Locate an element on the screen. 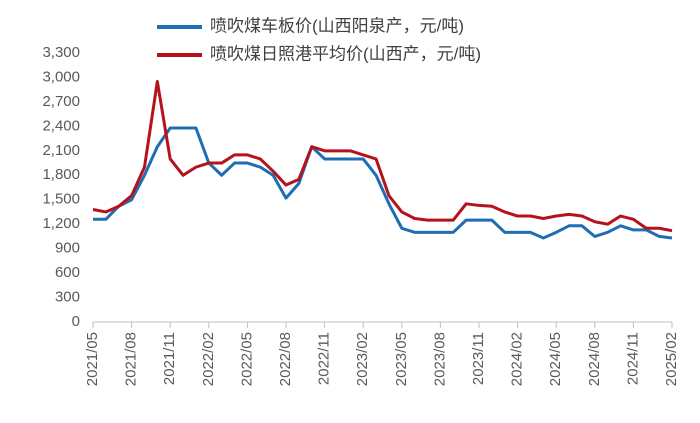  x-tick-label: 2024/11 is located at coordinates (632, 358).